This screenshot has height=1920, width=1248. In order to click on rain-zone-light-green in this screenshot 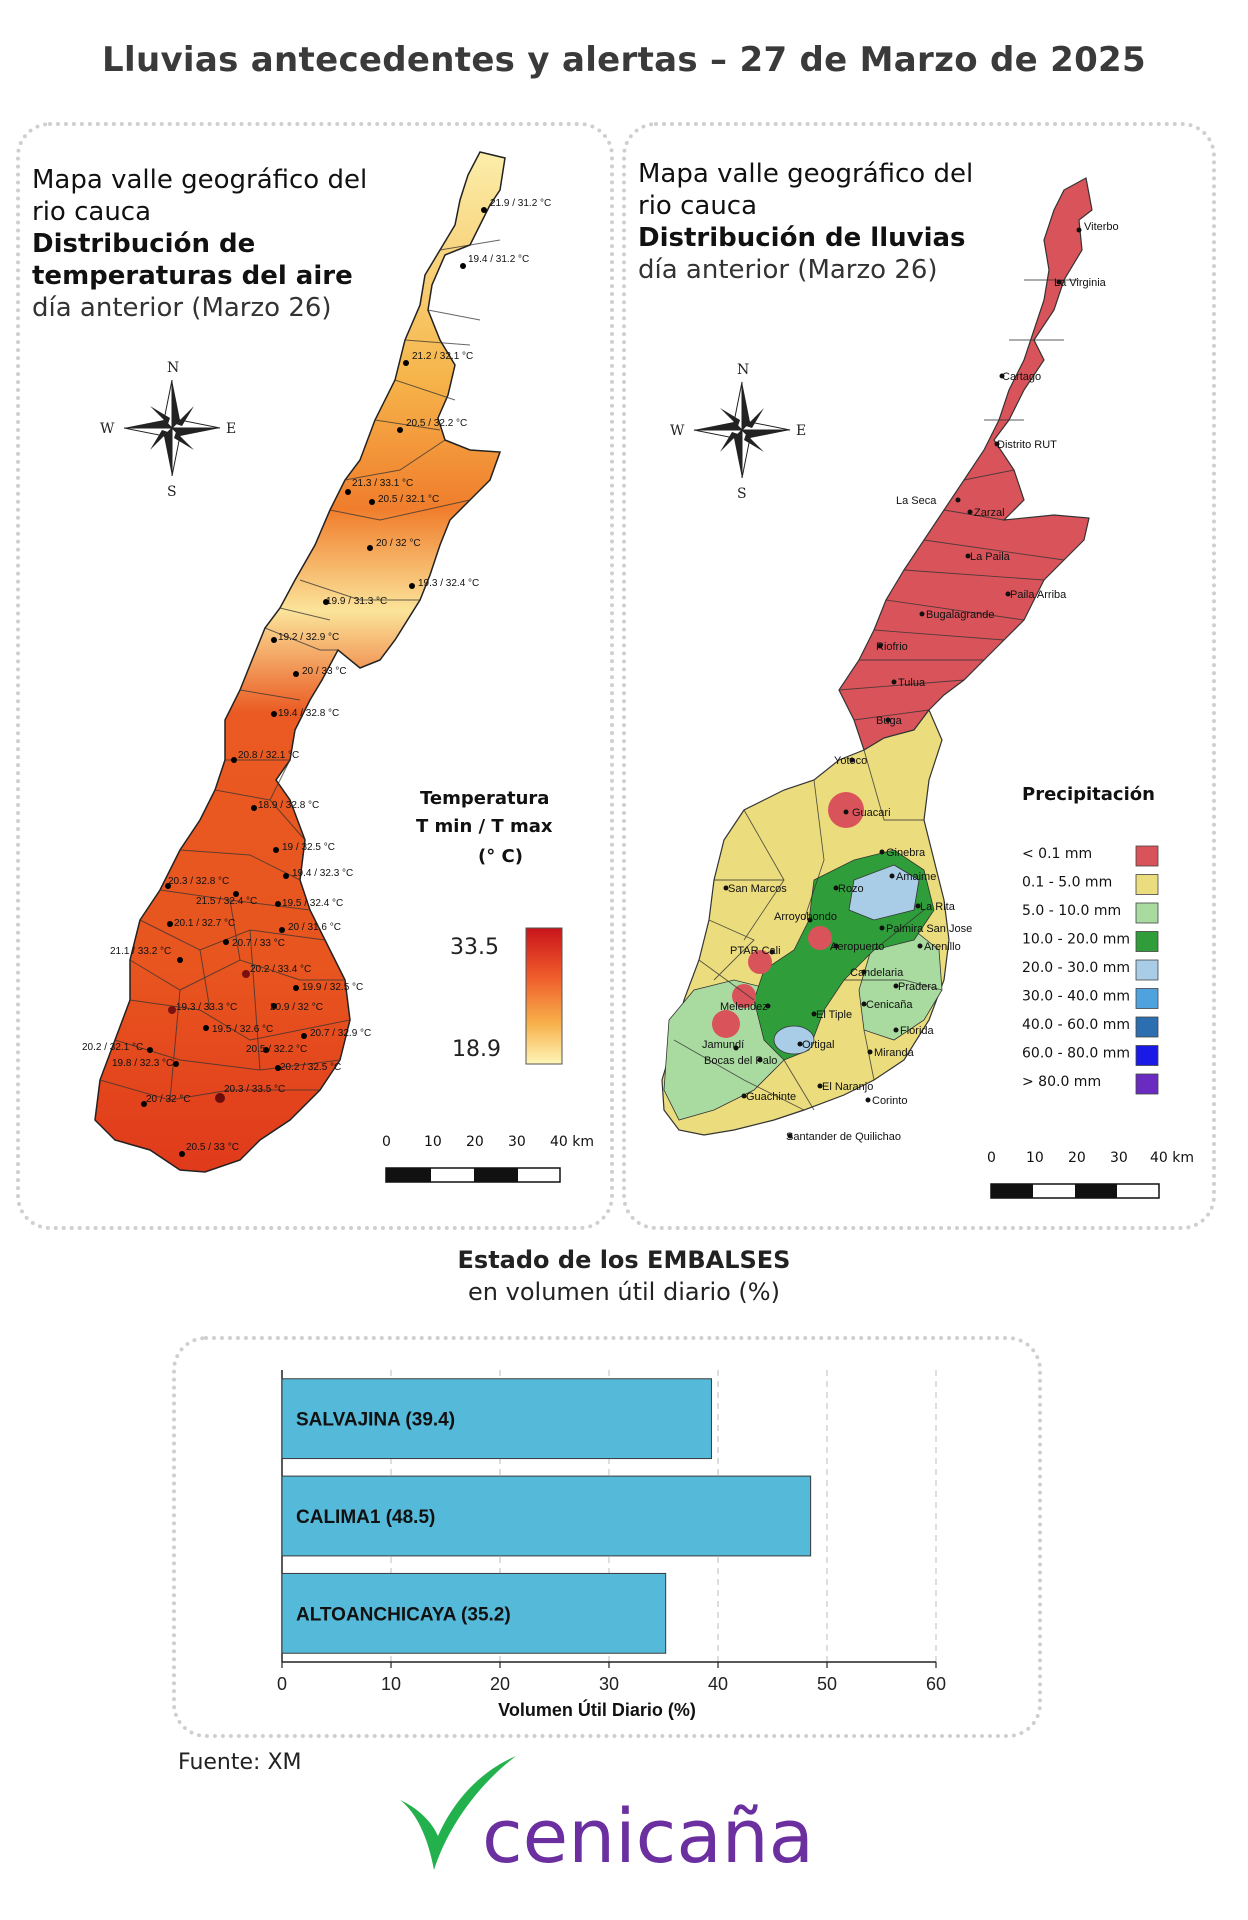, I will do `click(900, 985)`.